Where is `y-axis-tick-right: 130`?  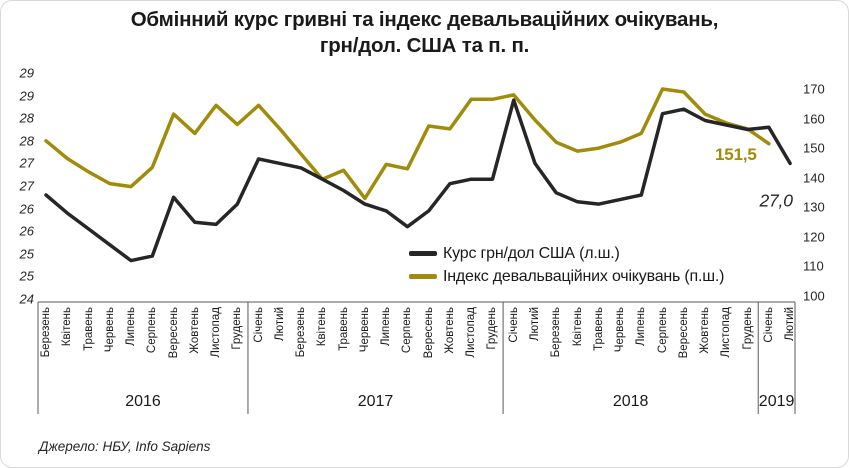 y-axis-tick-right: 130 is located at coordinates (814, 207).